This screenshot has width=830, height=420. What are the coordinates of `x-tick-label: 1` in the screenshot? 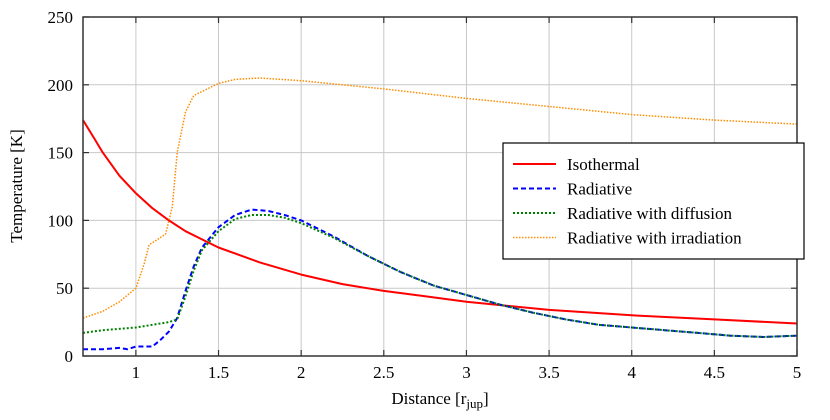 It's located at (136, 372).